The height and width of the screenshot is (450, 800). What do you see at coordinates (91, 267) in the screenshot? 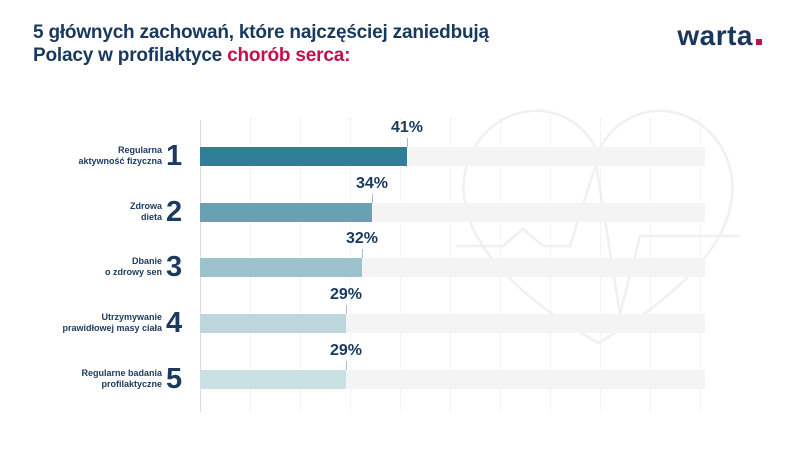
I see `bar-category-label: Dbanie o zdrowy sen` at bounding box center [91, 267].